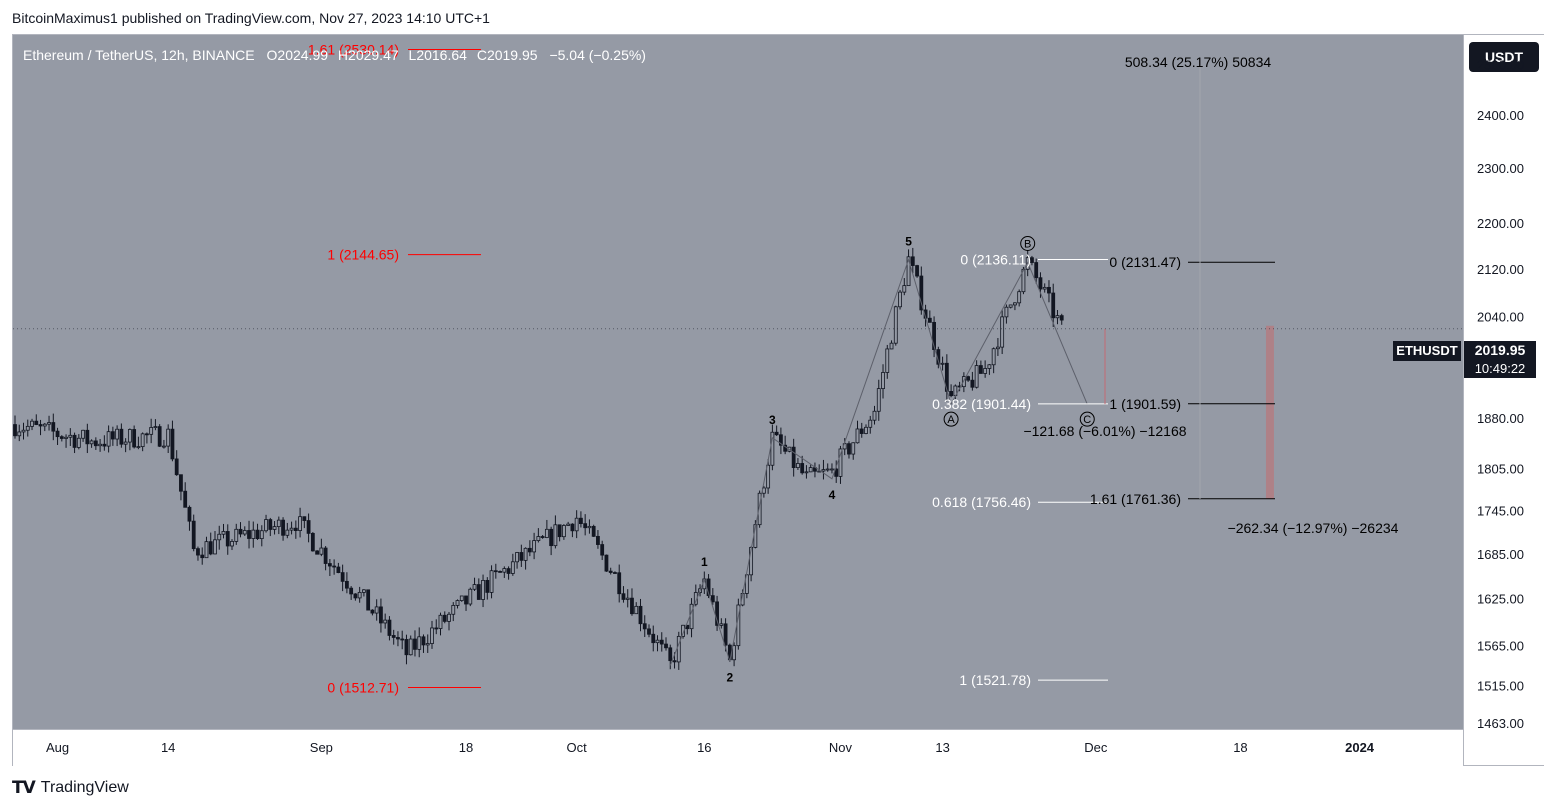 Image resolution: width=1556 pixels, height=809 pixels. I want to click on change-value: −5.04 (−0.25%), so click(597, 55).